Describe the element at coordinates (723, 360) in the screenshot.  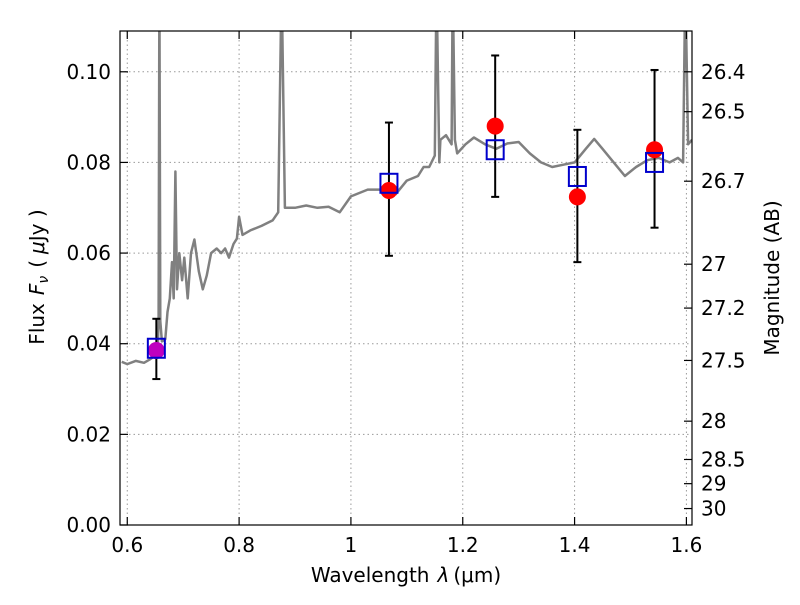
I see `magnitude-tick-label: 27.5` at that location.